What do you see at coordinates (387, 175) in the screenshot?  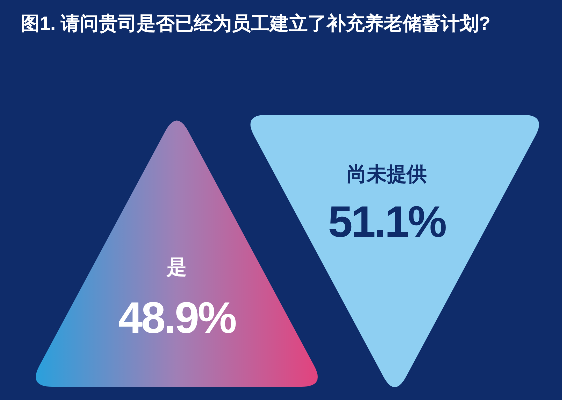 I see `category-label: 尚未提供` at bounding box center [387, 175].